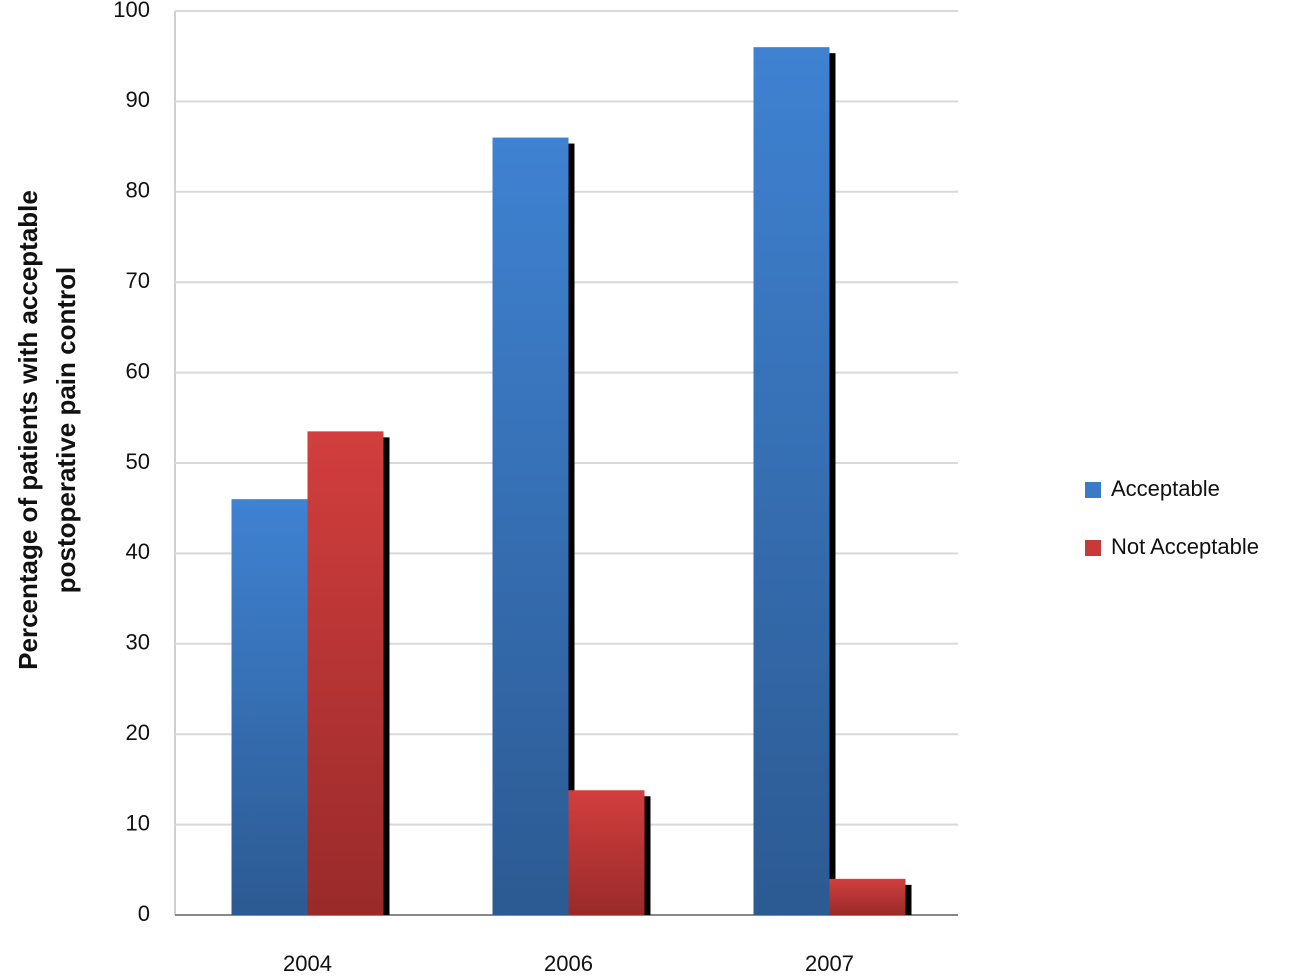  What do you see at coordinates (138, 642) in the screenshot?
I see `y-tick-label: 30` at bounding box center [138, 642].